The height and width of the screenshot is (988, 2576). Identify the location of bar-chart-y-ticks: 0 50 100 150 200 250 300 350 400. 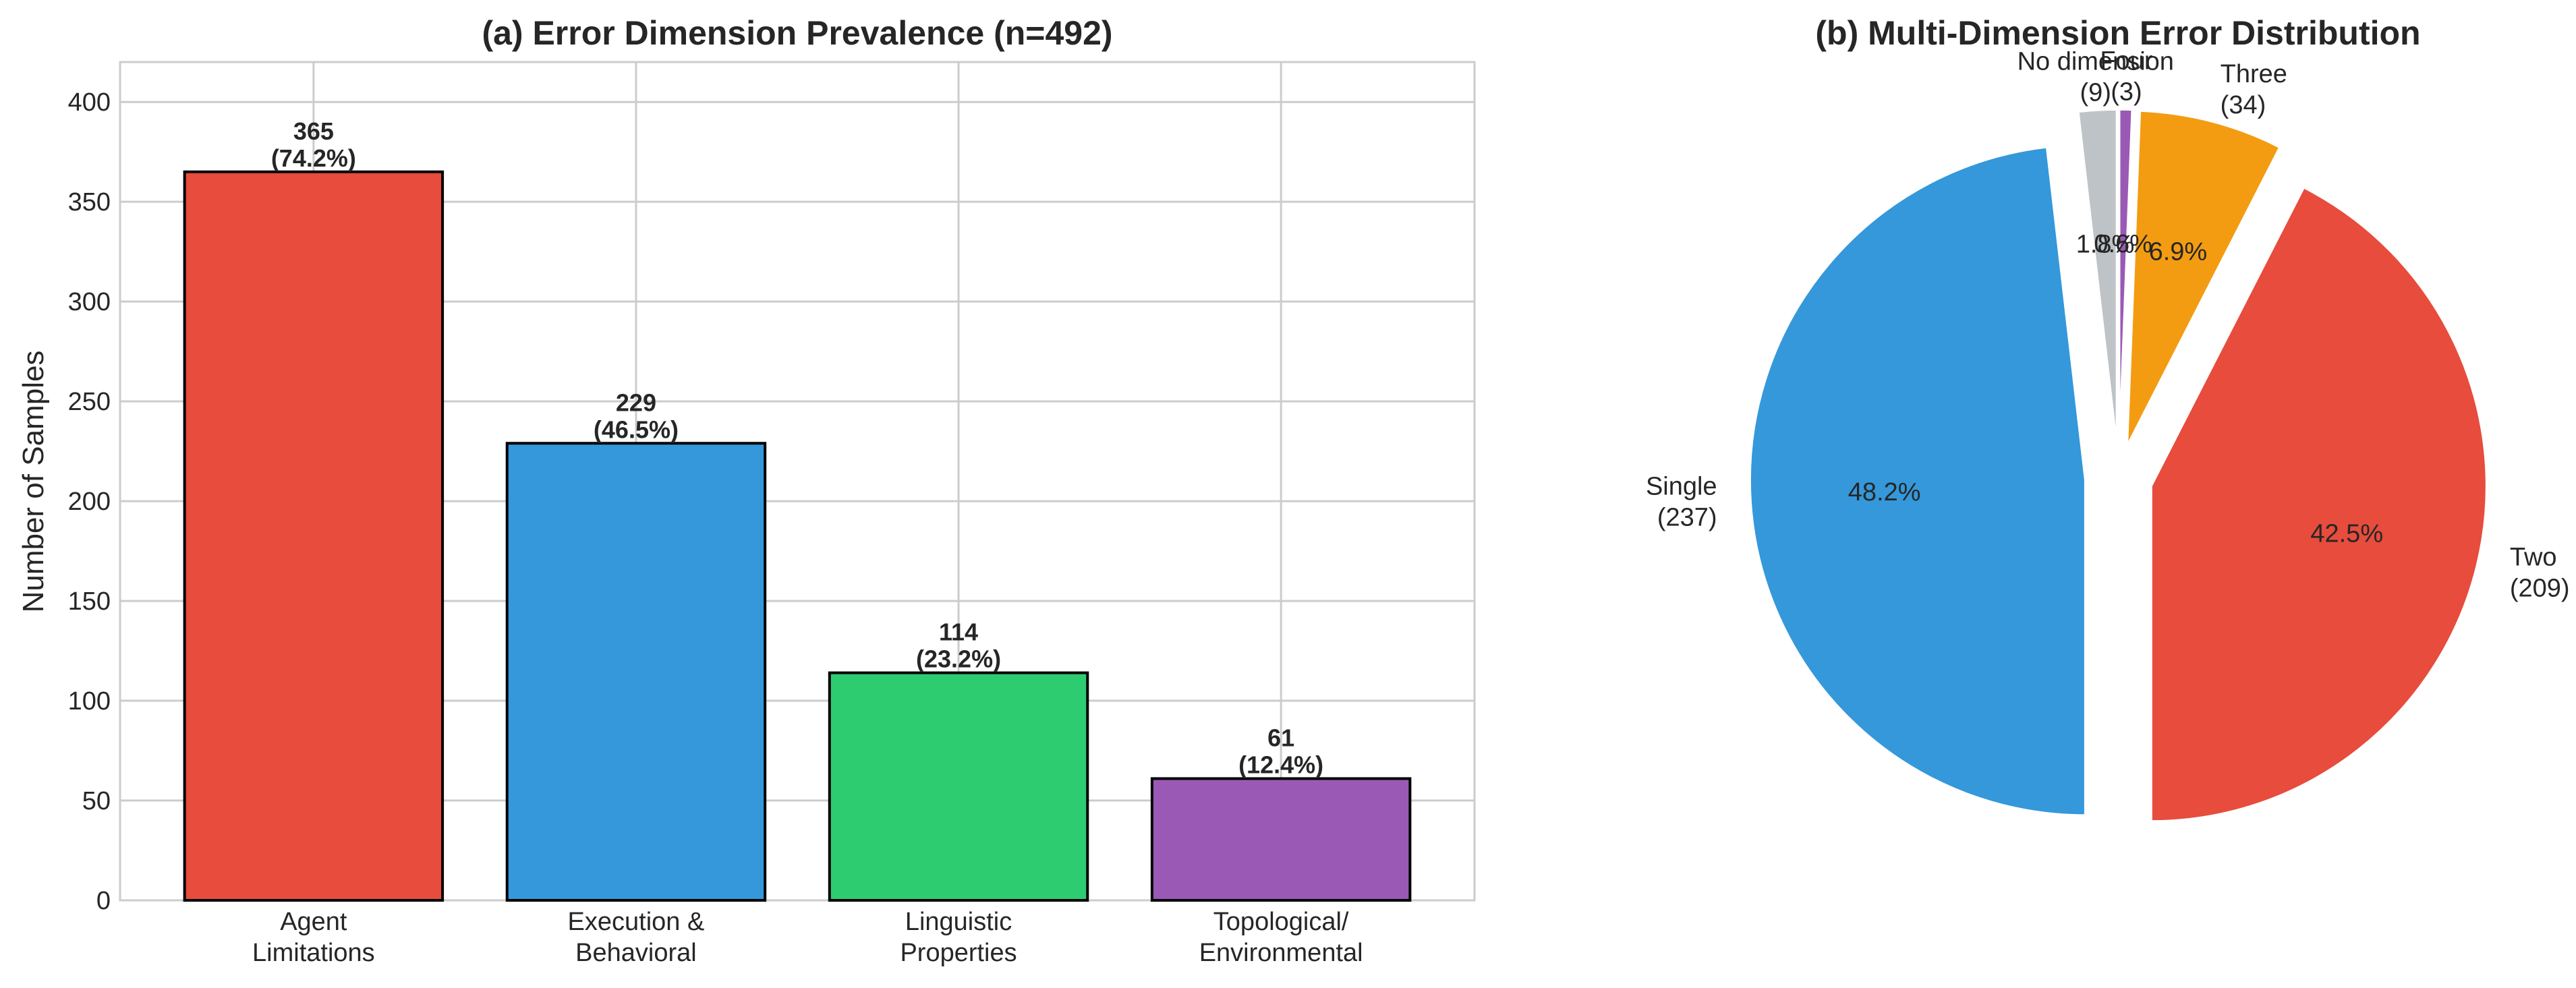
(89, 501).